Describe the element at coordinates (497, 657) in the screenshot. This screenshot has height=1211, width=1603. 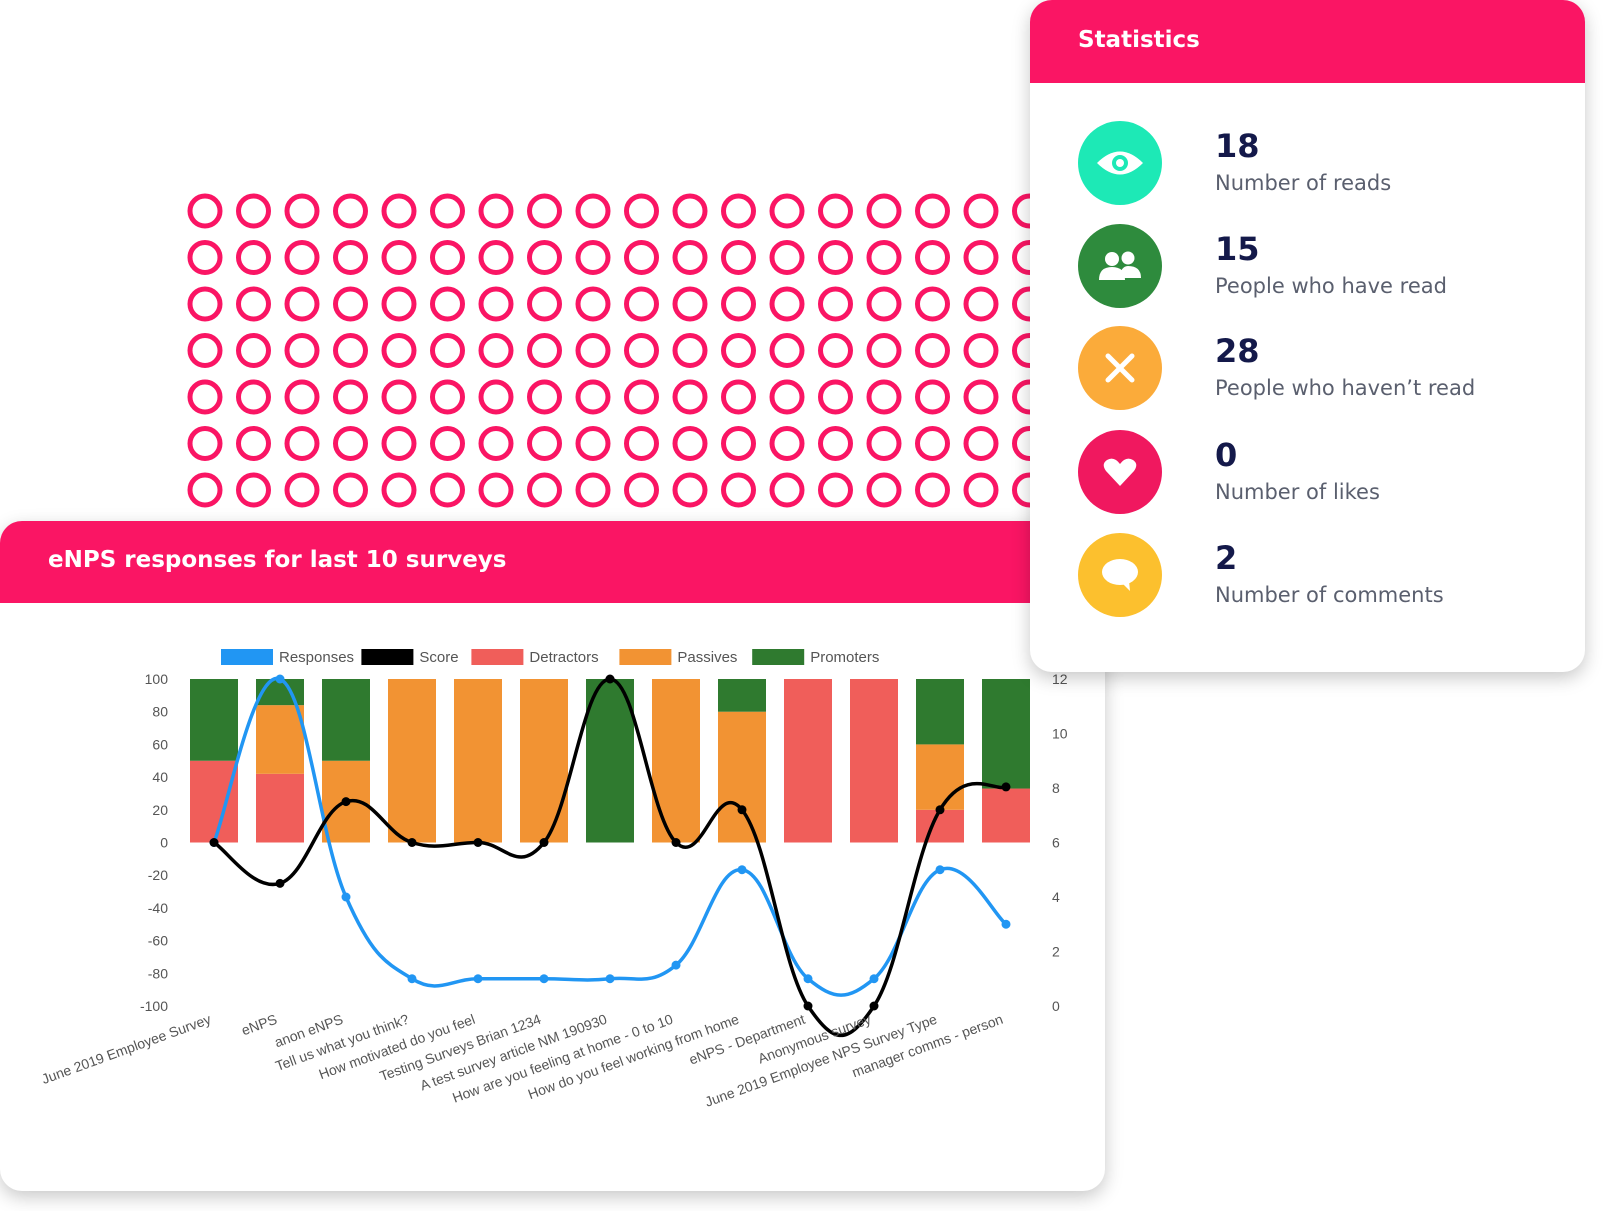
I see `legend-swatch-detractors` at that location.